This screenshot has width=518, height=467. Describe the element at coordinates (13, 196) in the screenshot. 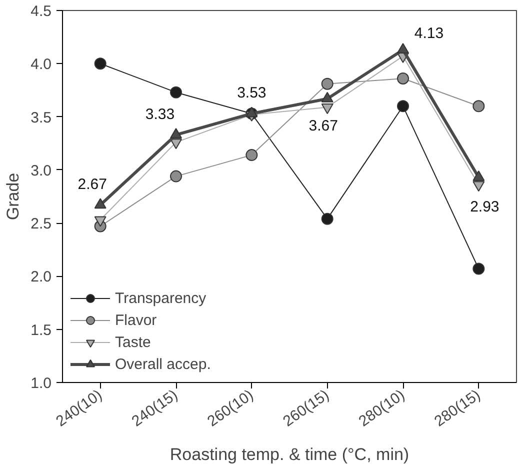

I see `y-axis-title: Grade` at that location.